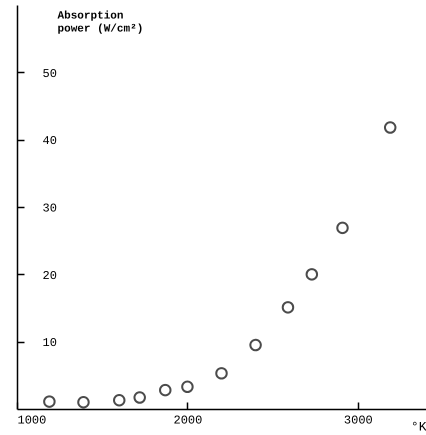 This screenshot has width=426, height=435. Describe the element at coordinates (49, 275) in the screenshot. I see `y-tick-label: 20` at that location.